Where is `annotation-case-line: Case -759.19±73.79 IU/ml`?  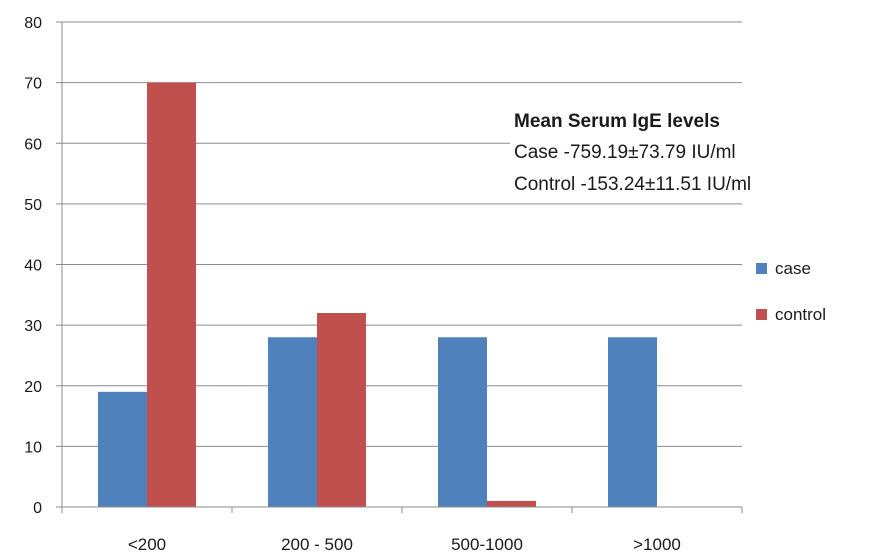 annotation-case-line: Case -759.19±73.79 IU/ml is located at coordinates (625, 152).